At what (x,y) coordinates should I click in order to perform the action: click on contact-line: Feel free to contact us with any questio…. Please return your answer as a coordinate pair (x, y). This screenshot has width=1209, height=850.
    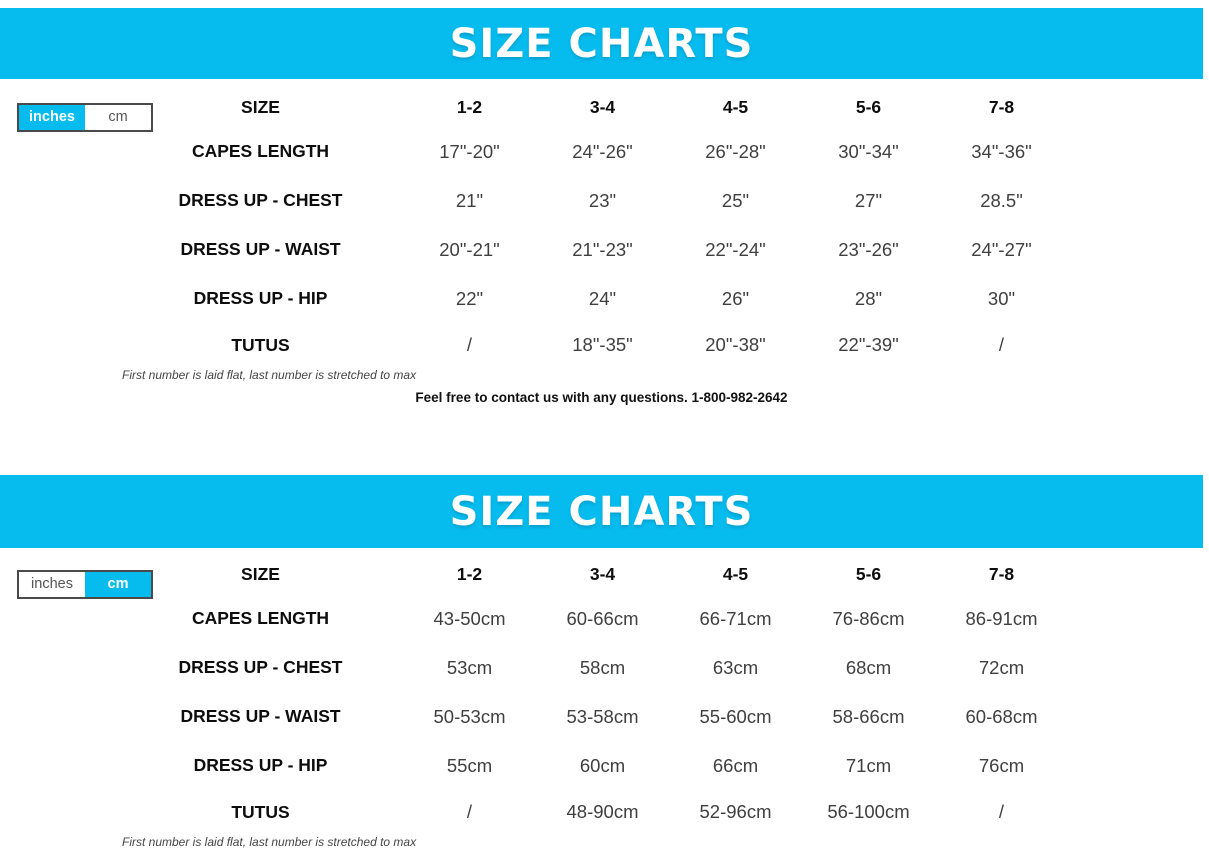
    Looking at the image, I should click on (601, 397).